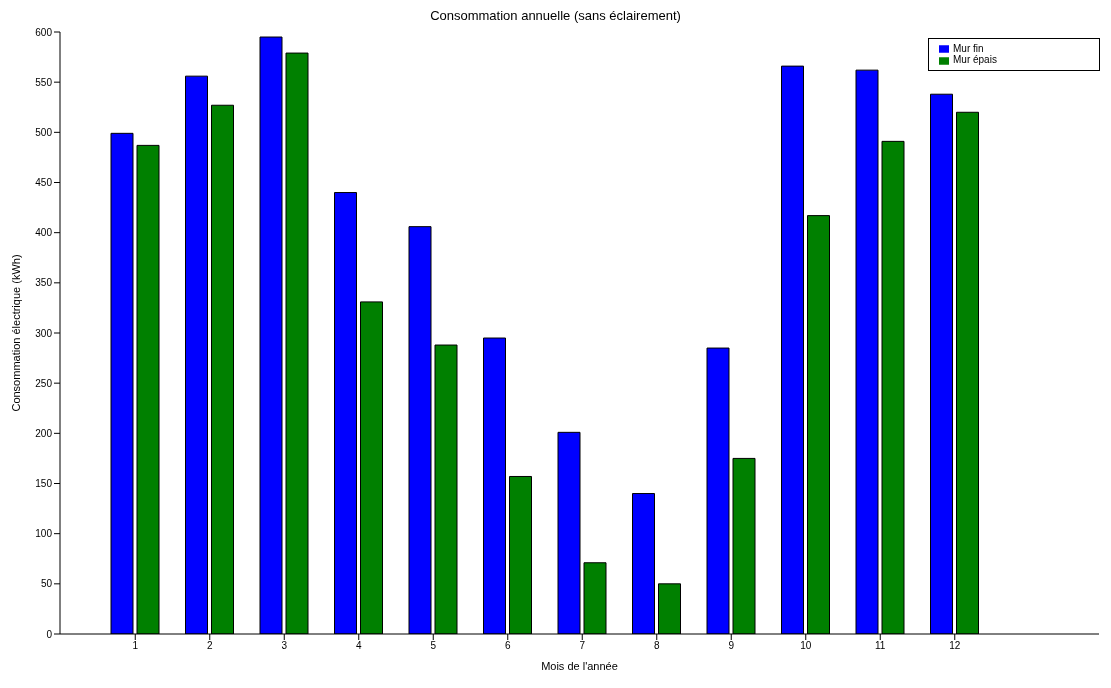 The height and width of the screenshot is (688, 1111). Describe the element at coordinates (49, 634) in the screenshot. I see `y-tick-label: 0` at that location.